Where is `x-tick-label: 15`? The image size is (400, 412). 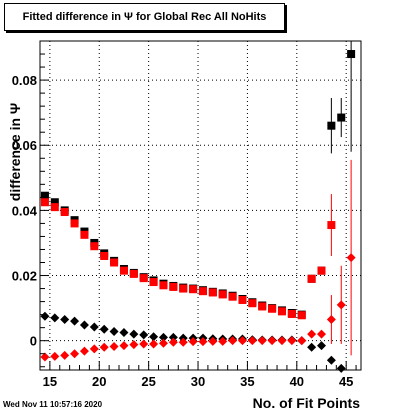
x-tick-label: 15 is located at coordinates (50, 381).